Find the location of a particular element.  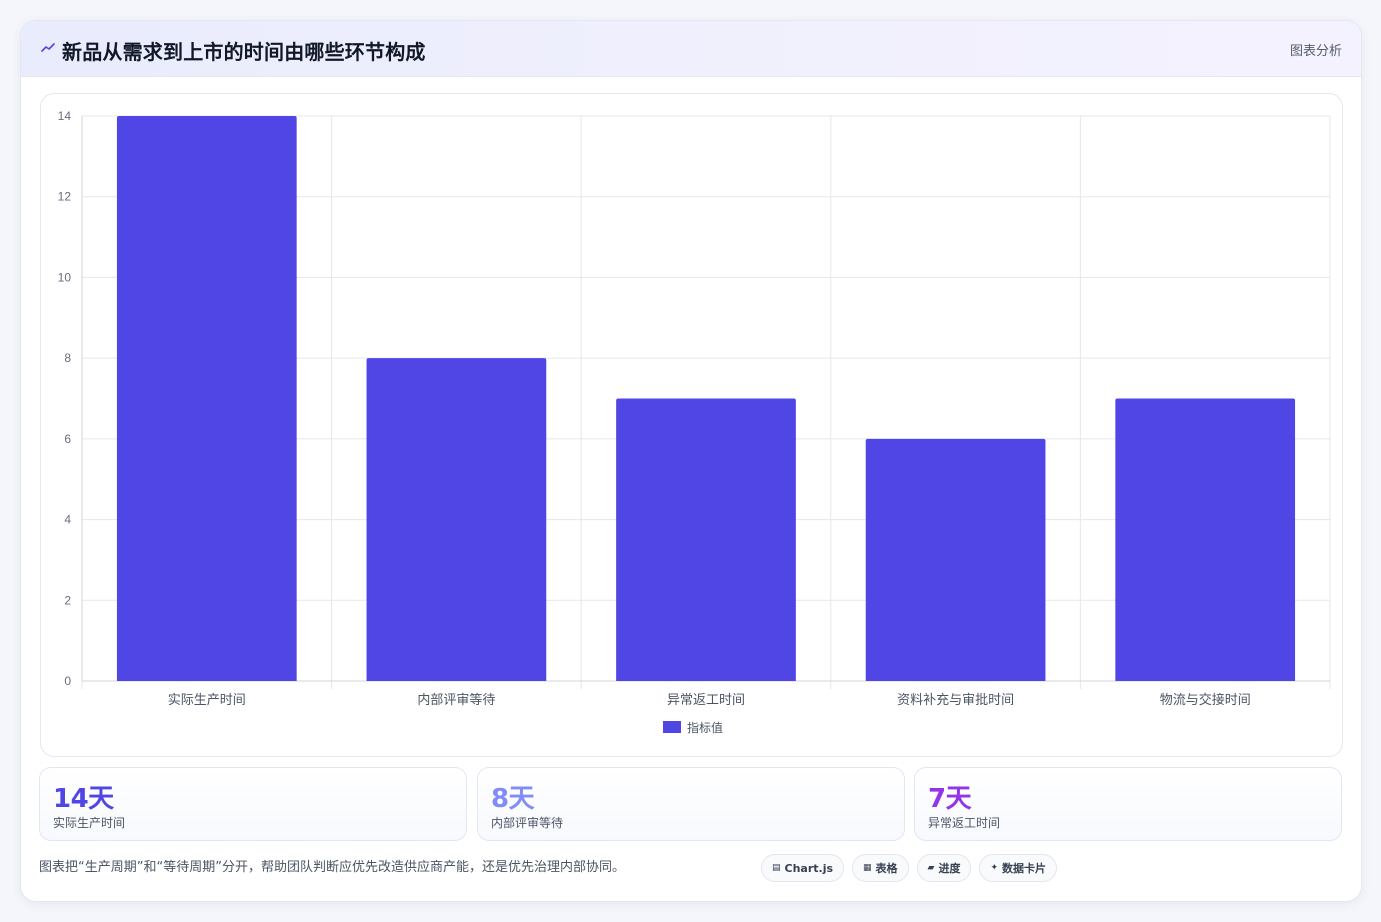

y-tick-label: 6 is located at coordinates (67, 439).